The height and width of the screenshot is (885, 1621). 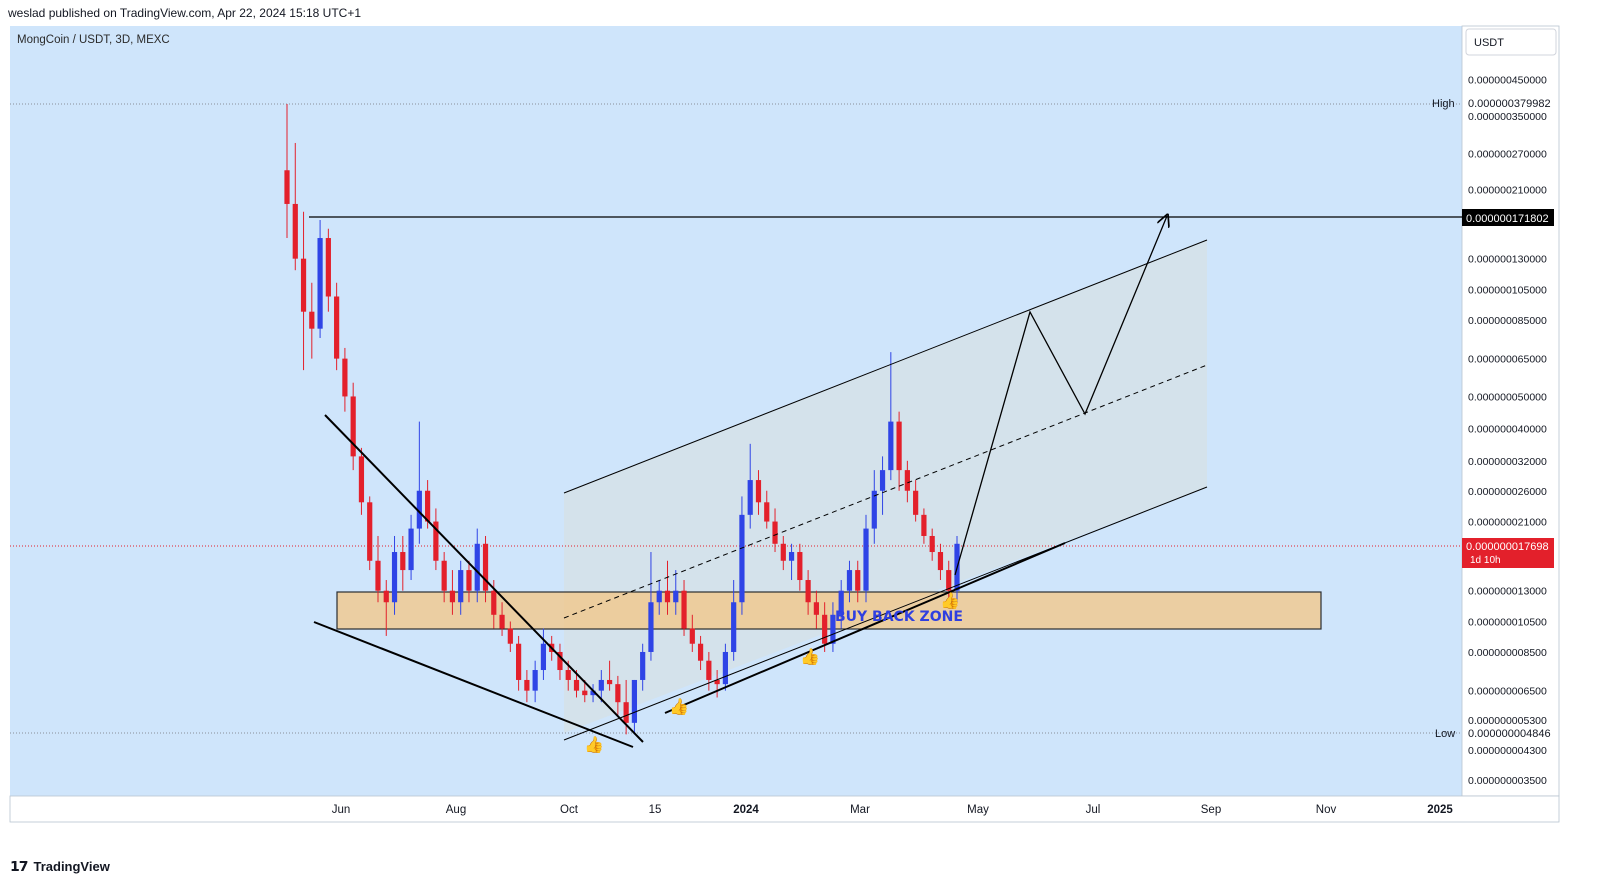 I want to click on channel-mid-line, so click(x=885, y=491).